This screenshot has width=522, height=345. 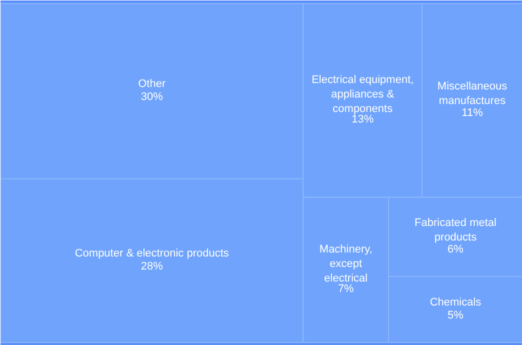 What do you see at coordinates (456, 315) in the screenshot?
I see `data-label: 5%` at bounding box center [456, 315].